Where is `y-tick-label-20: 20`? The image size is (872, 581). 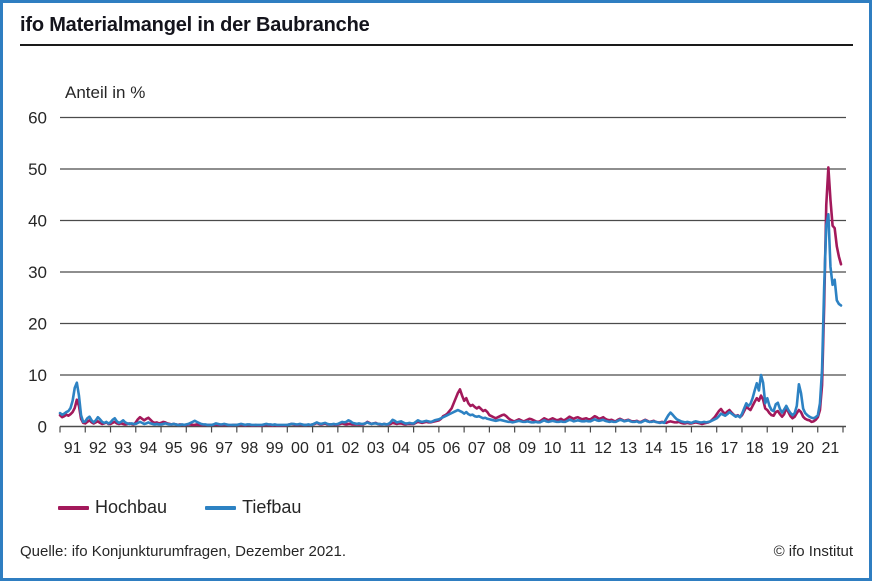
y-tick-label-20: 20 is located at coordinates (37, 324).